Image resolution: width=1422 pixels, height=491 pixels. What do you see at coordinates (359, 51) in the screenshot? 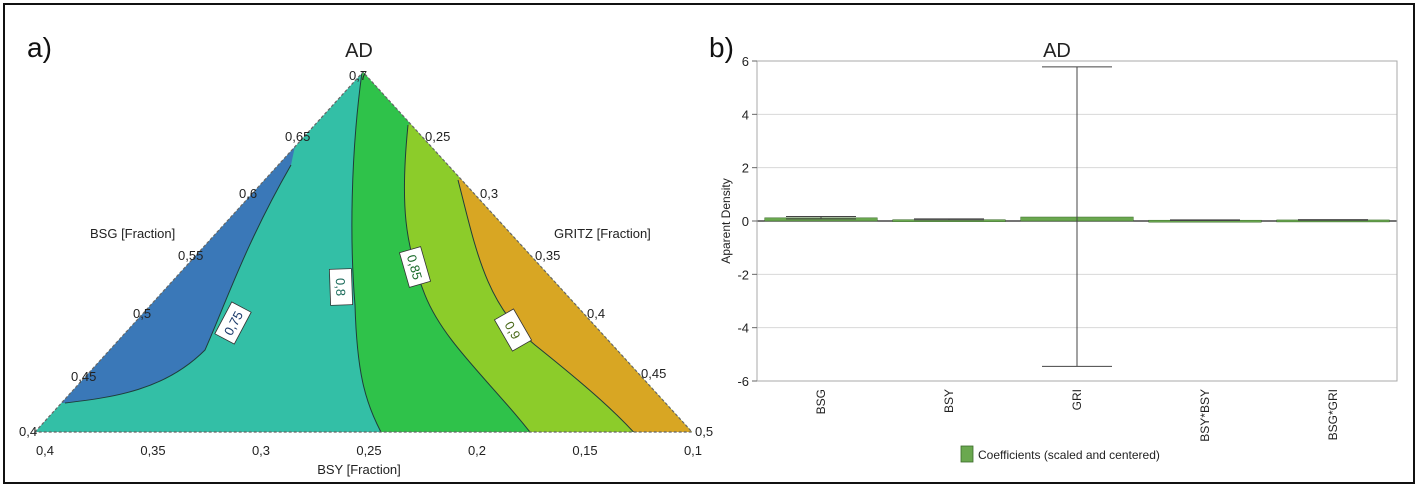
I see `ternary-title: AD` at bounding box center [359, 51].